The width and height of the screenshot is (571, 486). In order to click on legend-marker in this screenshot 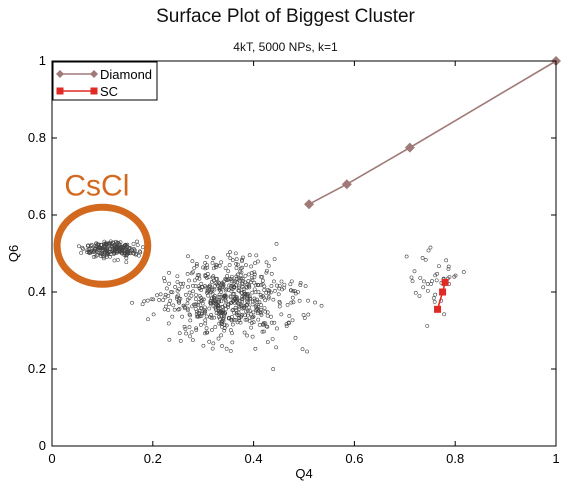, I will do `click(60, 74)`.